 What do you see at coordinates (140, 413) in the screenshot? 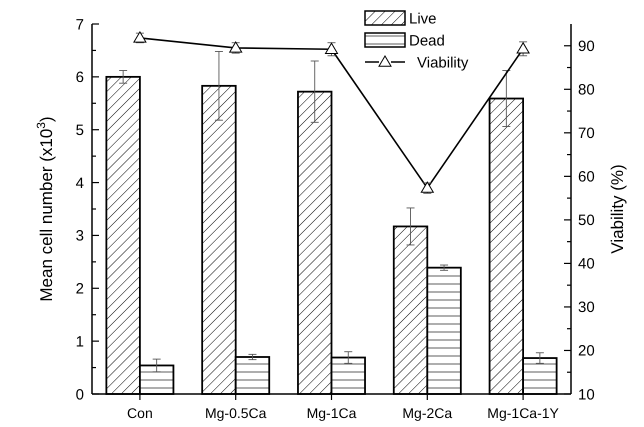
I see `x-tick-label: Con` at bounding box center [140, 413].